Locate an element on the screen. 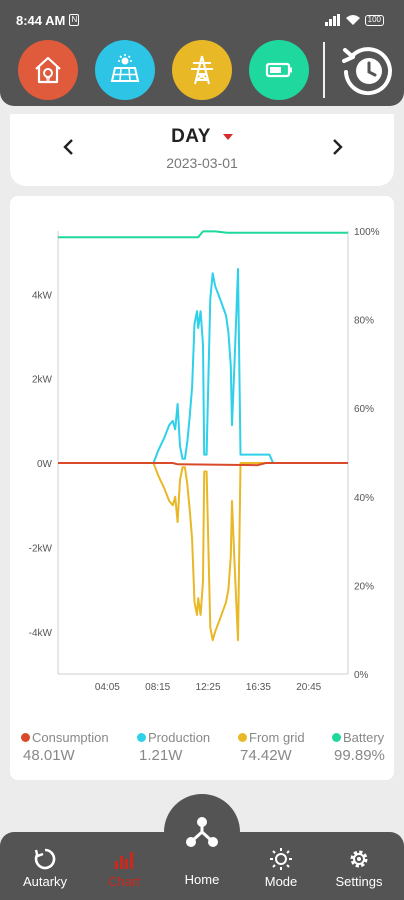 This screenshot has width=404, height=900. y-right-tick-label: 40% is located at coordinates (364, 498).